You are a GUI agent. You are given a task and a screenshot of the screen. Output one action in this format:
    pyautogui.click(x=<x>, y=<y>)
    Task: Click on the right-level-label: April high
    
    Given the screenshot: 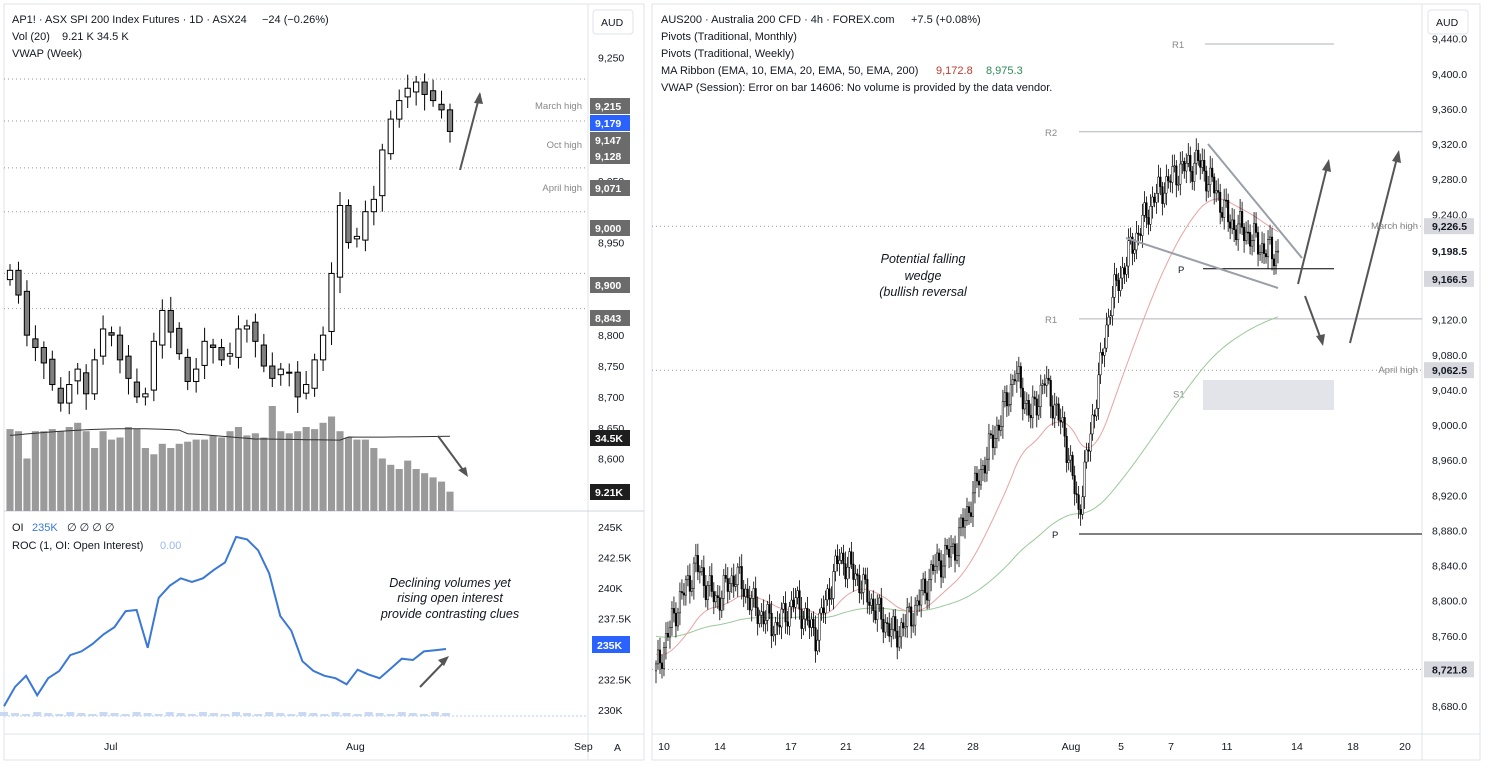 What is the action you would take?
    pyautogui.click(x=1398, y=370)
    